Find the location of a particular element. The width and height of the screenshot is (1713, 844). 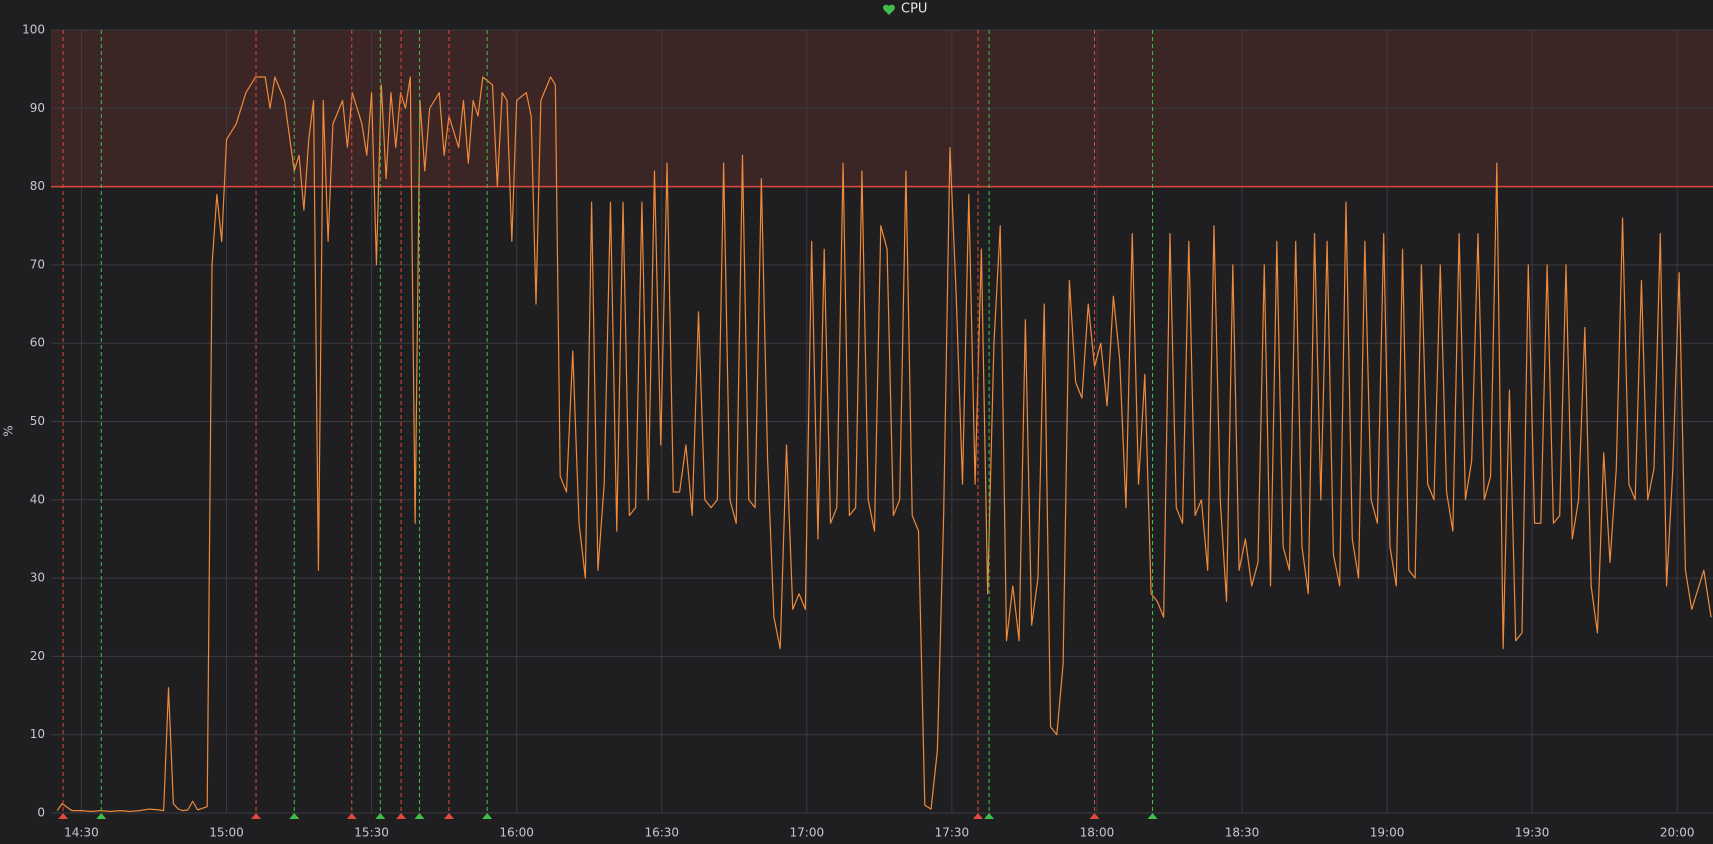

x-tick-label: 19:00 is located at coordinates (1387, 833).